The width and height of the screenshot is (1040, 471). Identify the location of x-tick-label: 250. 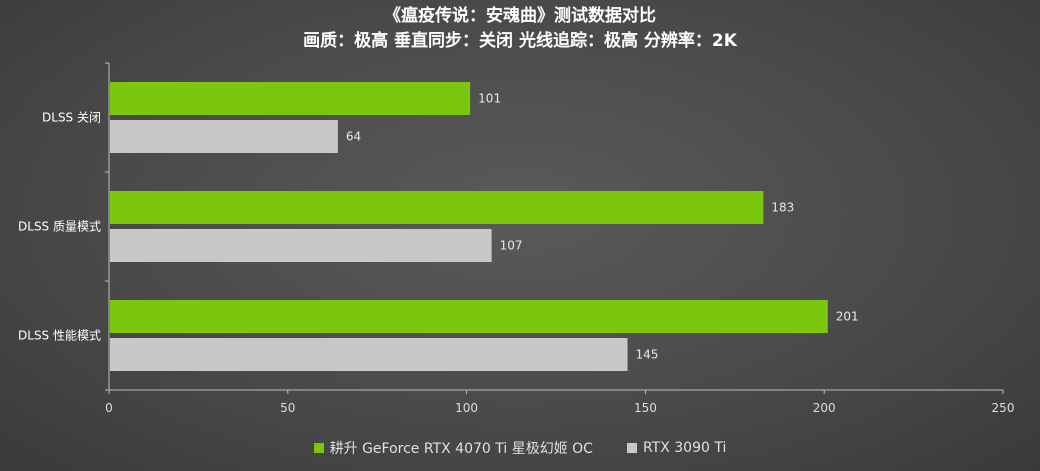
(1003, 408).